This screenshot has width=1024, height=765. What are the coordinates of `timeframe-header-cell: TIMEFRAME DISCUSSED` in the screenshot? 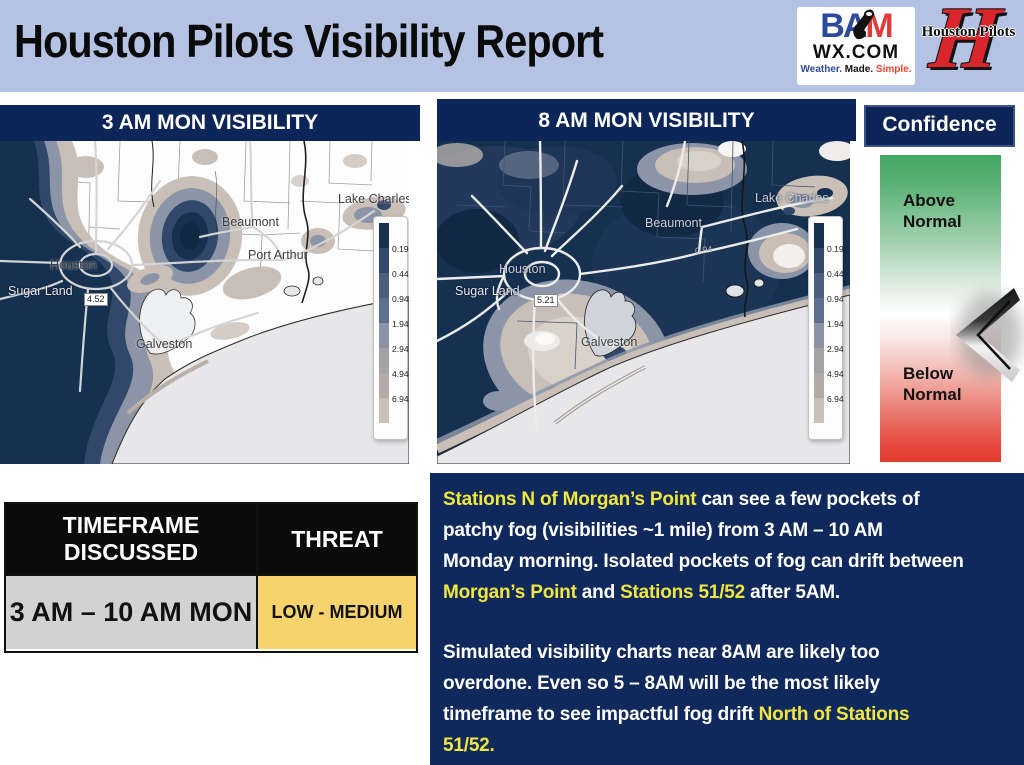 It's located at (132, 539).